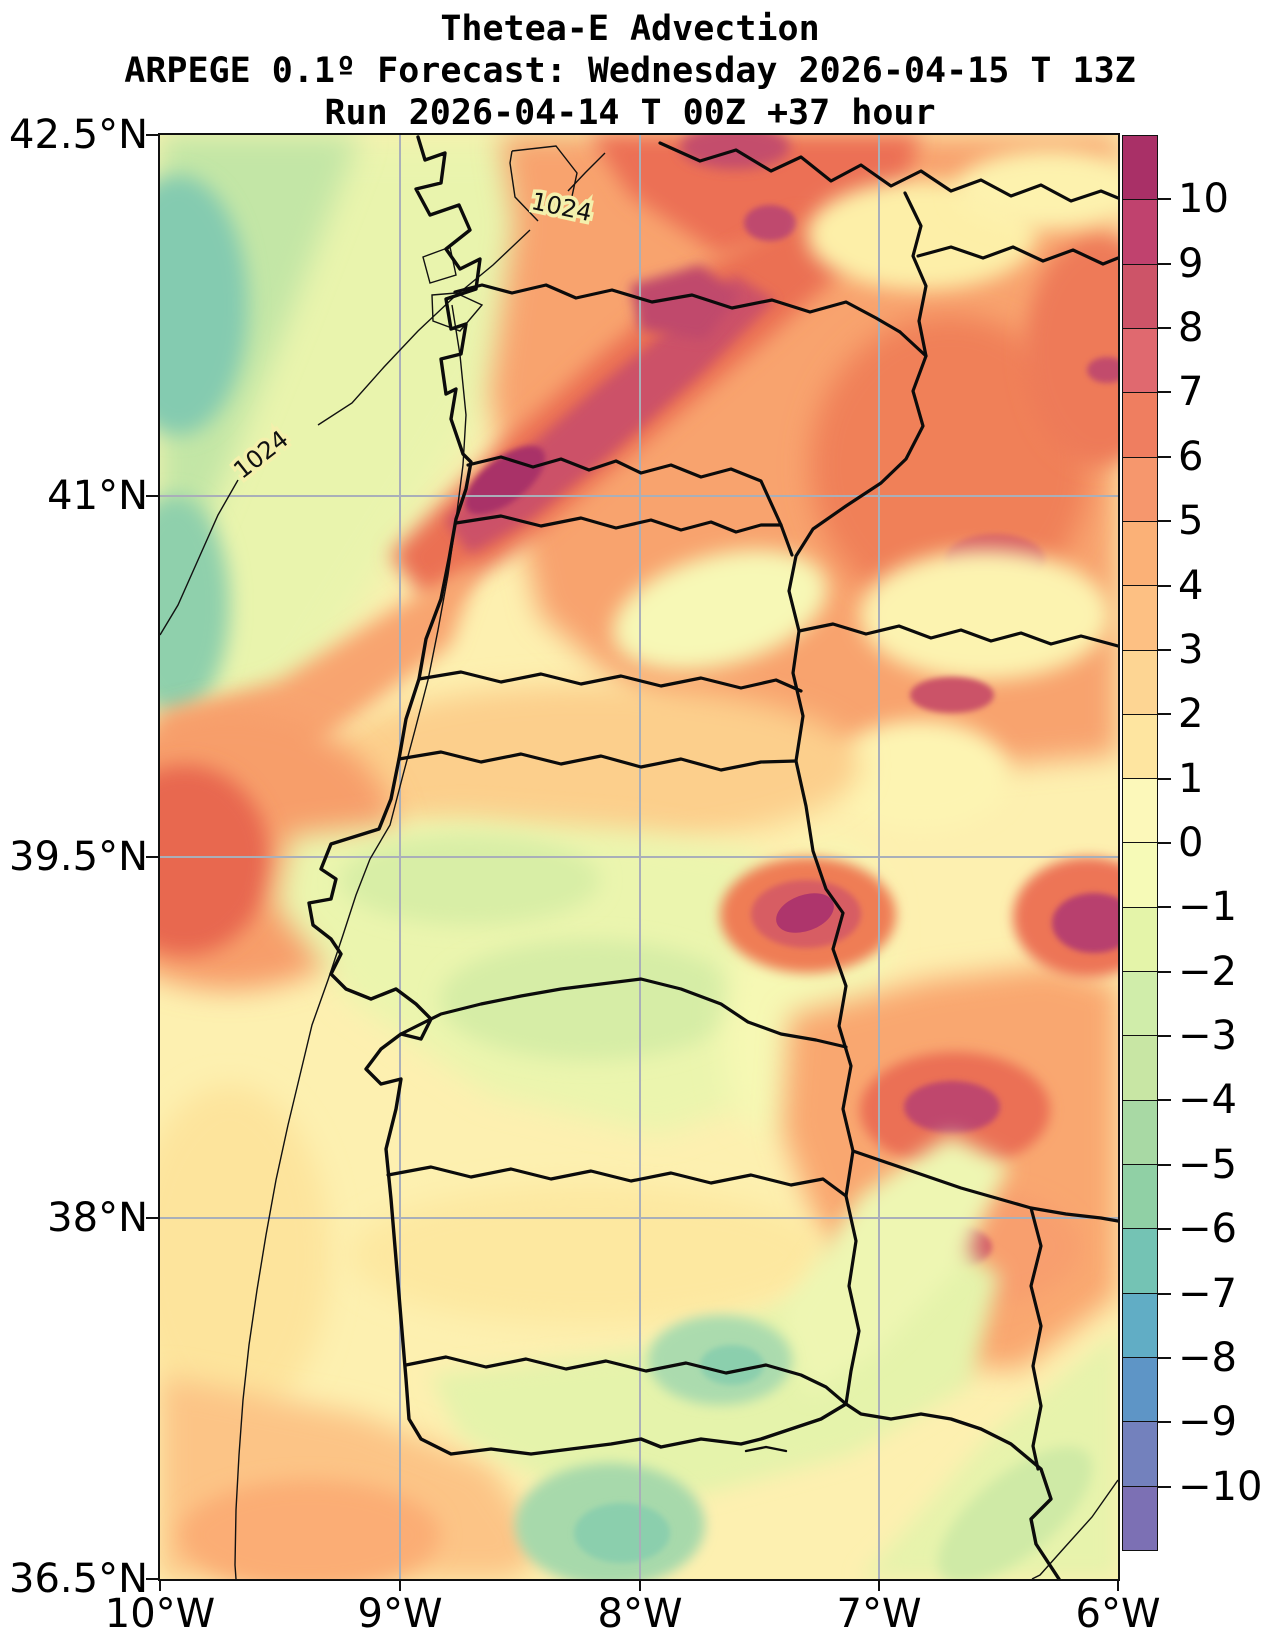  I want to click on y-axis-tick-label-4: 36.5°N, so click(78, 1579).